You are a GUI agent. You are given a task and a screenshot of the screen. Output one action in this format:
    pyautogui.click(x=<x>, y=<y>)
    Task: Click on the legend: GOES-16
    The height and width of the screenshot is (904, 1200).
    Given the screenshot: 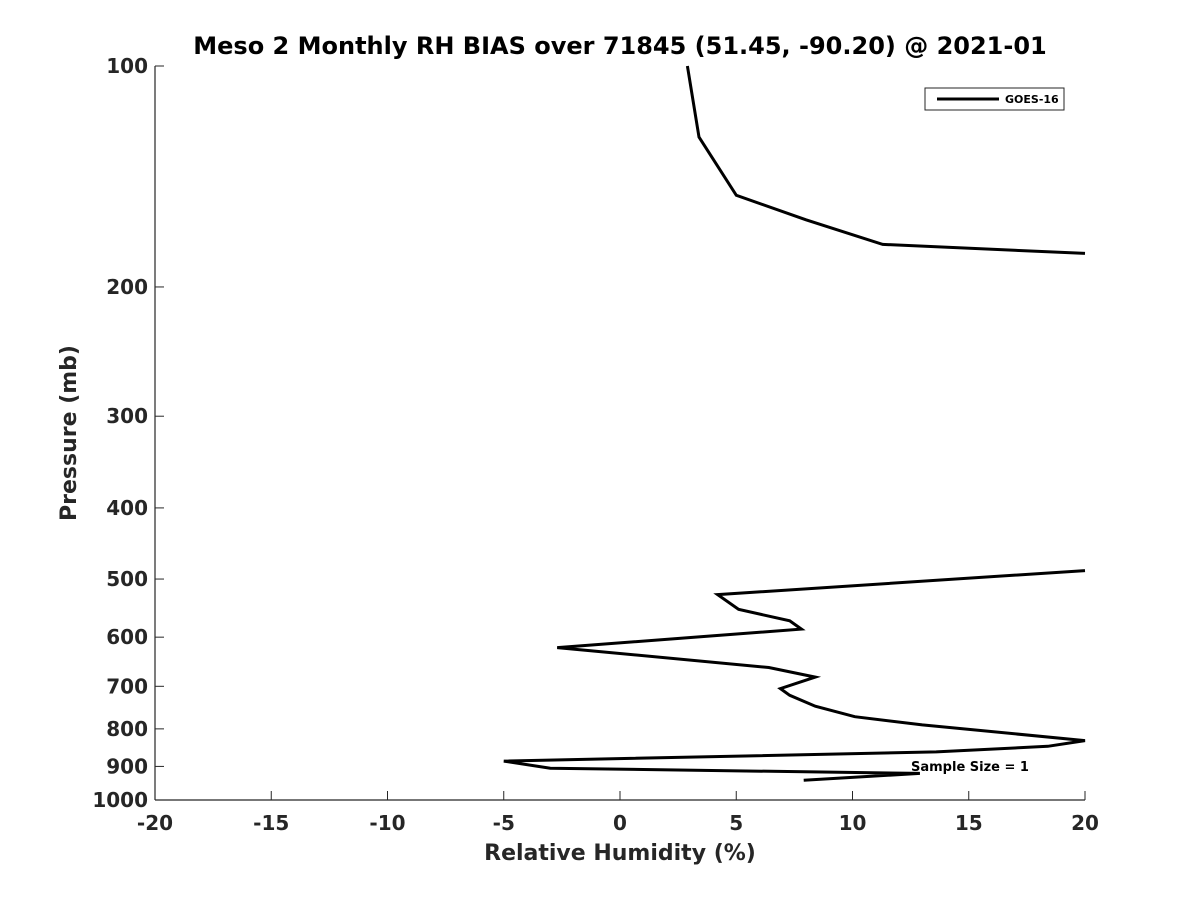 What is the action you would take?
    pyautogui.click(x=994, y=99)
    